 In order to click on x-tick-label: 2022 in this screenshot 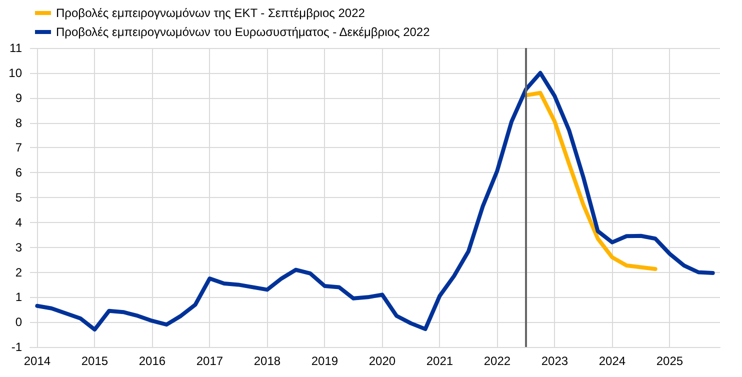, I will do `click(497, 361)`.